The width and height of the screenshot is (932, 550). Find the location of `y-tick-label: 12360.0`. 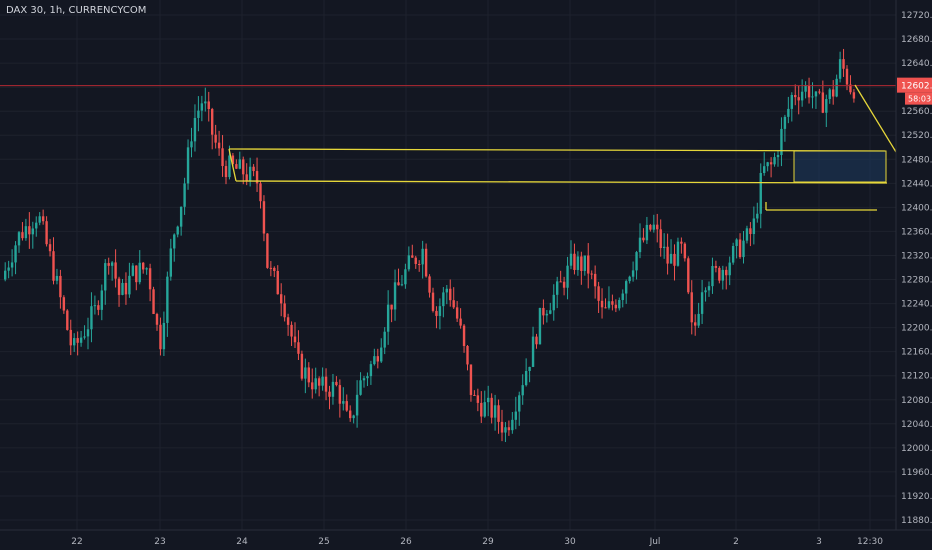

y-tick-label: 12360.0 is located at coordinates (916, 232).